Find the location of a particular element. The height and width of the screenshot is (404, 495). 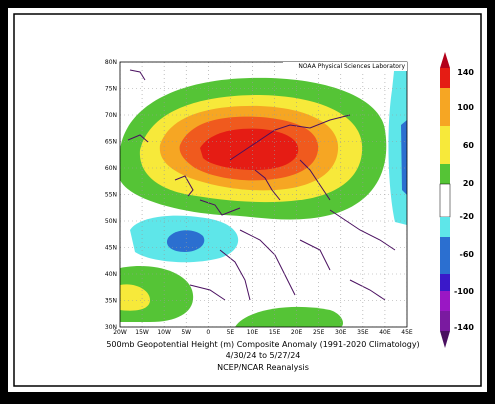

lon-label: 15W is located at coordinates (142, 332).